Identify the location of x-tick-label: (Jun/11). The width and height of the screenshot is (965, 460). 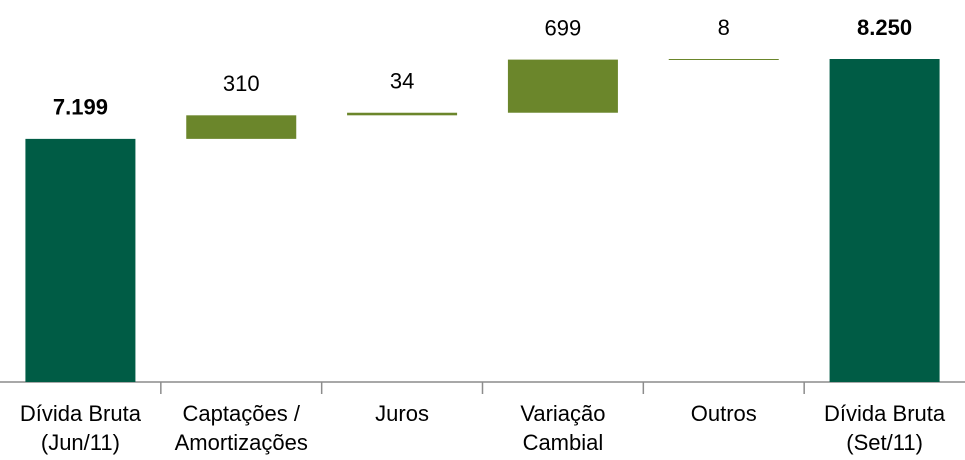
(80, 442).